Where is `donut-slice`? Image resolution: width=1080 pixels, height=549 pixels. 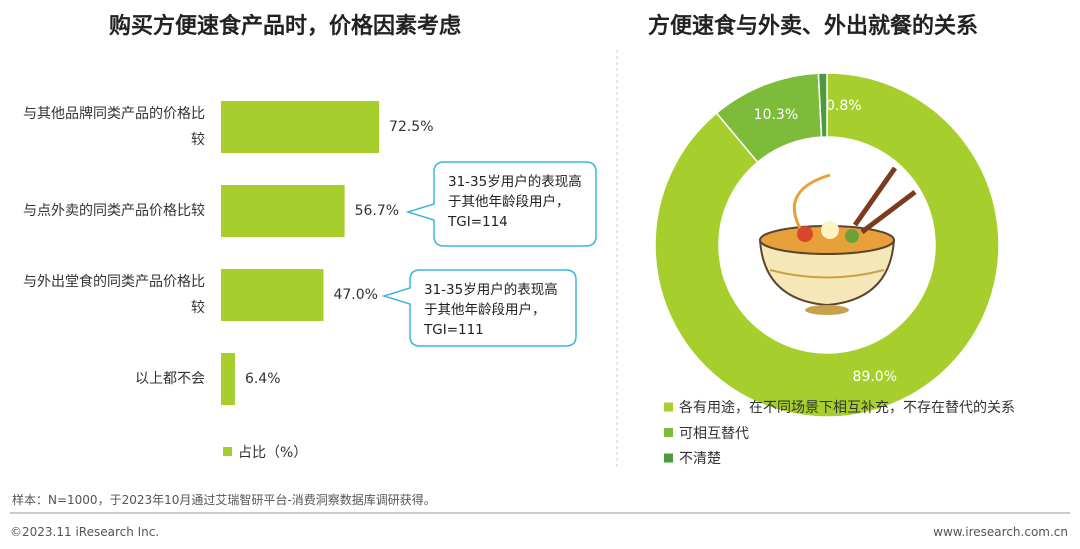 donut-slice is located at coordinates (822, 105).